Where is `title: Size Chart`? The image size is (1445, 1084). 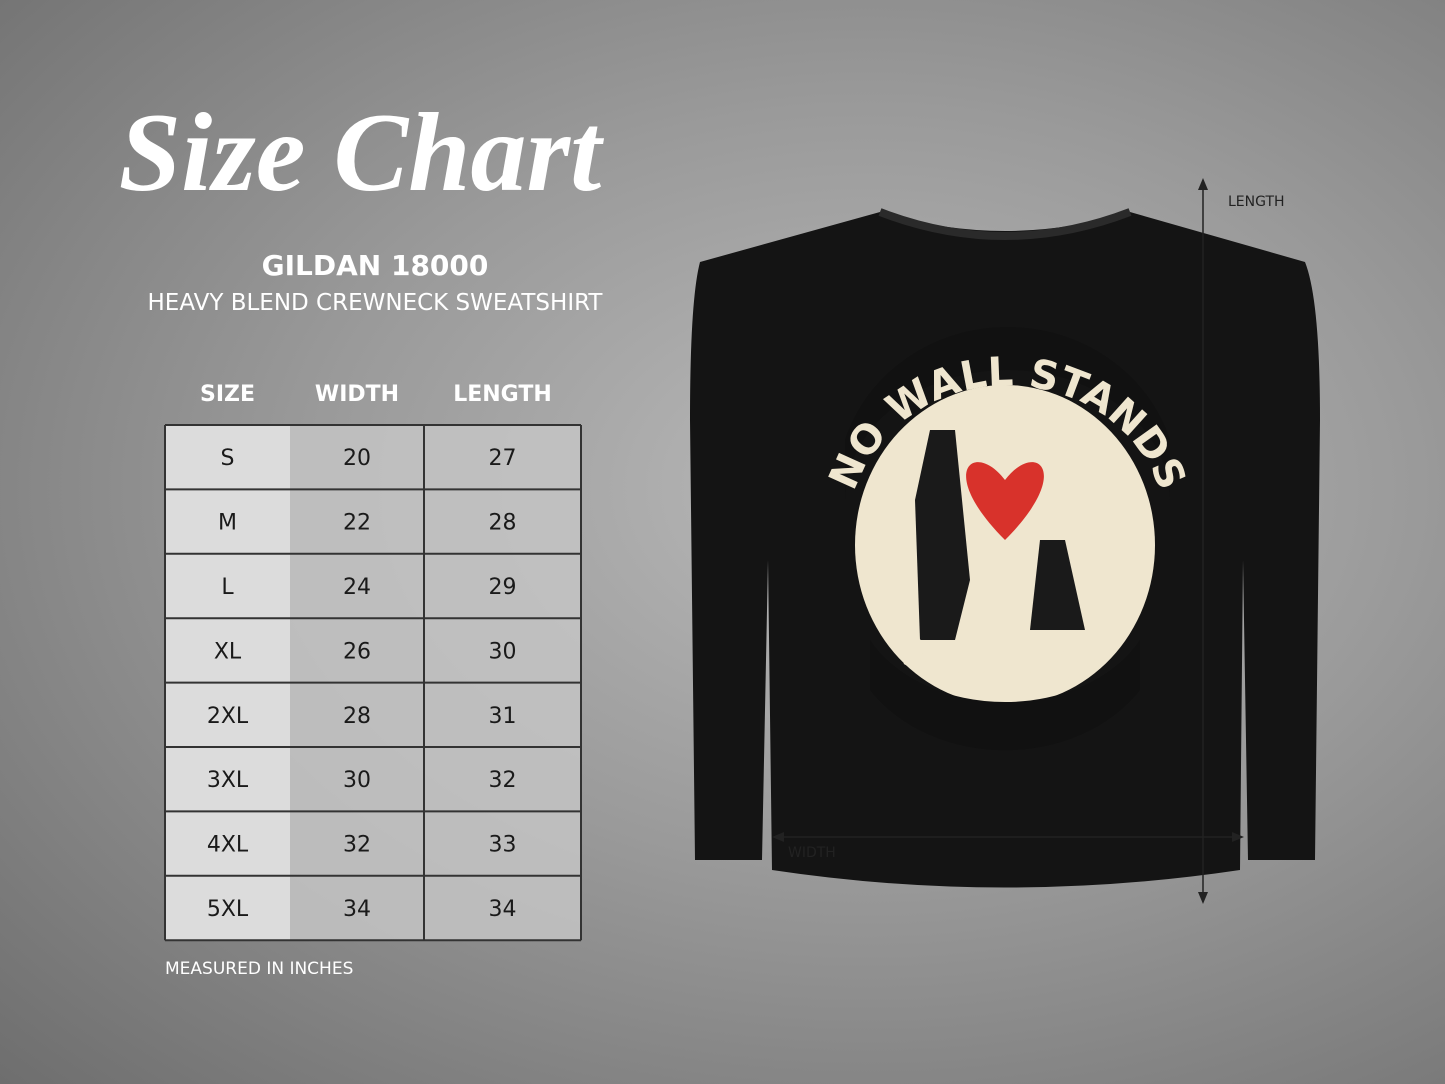 title: Size Chart is located at coordinates (361, 153).